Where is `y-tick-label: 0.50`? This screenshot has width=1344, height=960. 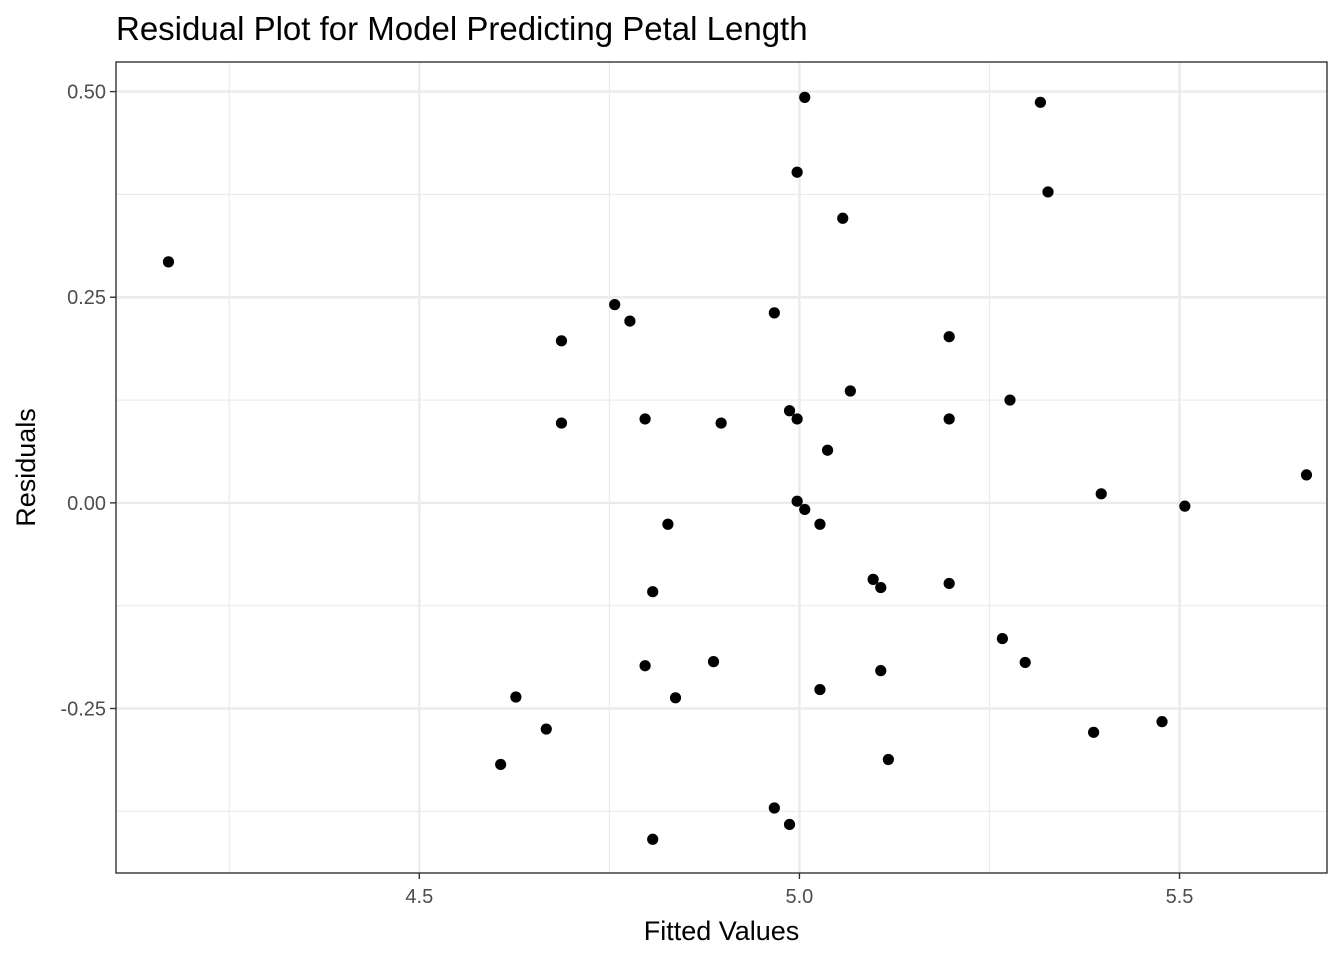
y-tick-label: 0.50 is located at coordinates (86, 93).